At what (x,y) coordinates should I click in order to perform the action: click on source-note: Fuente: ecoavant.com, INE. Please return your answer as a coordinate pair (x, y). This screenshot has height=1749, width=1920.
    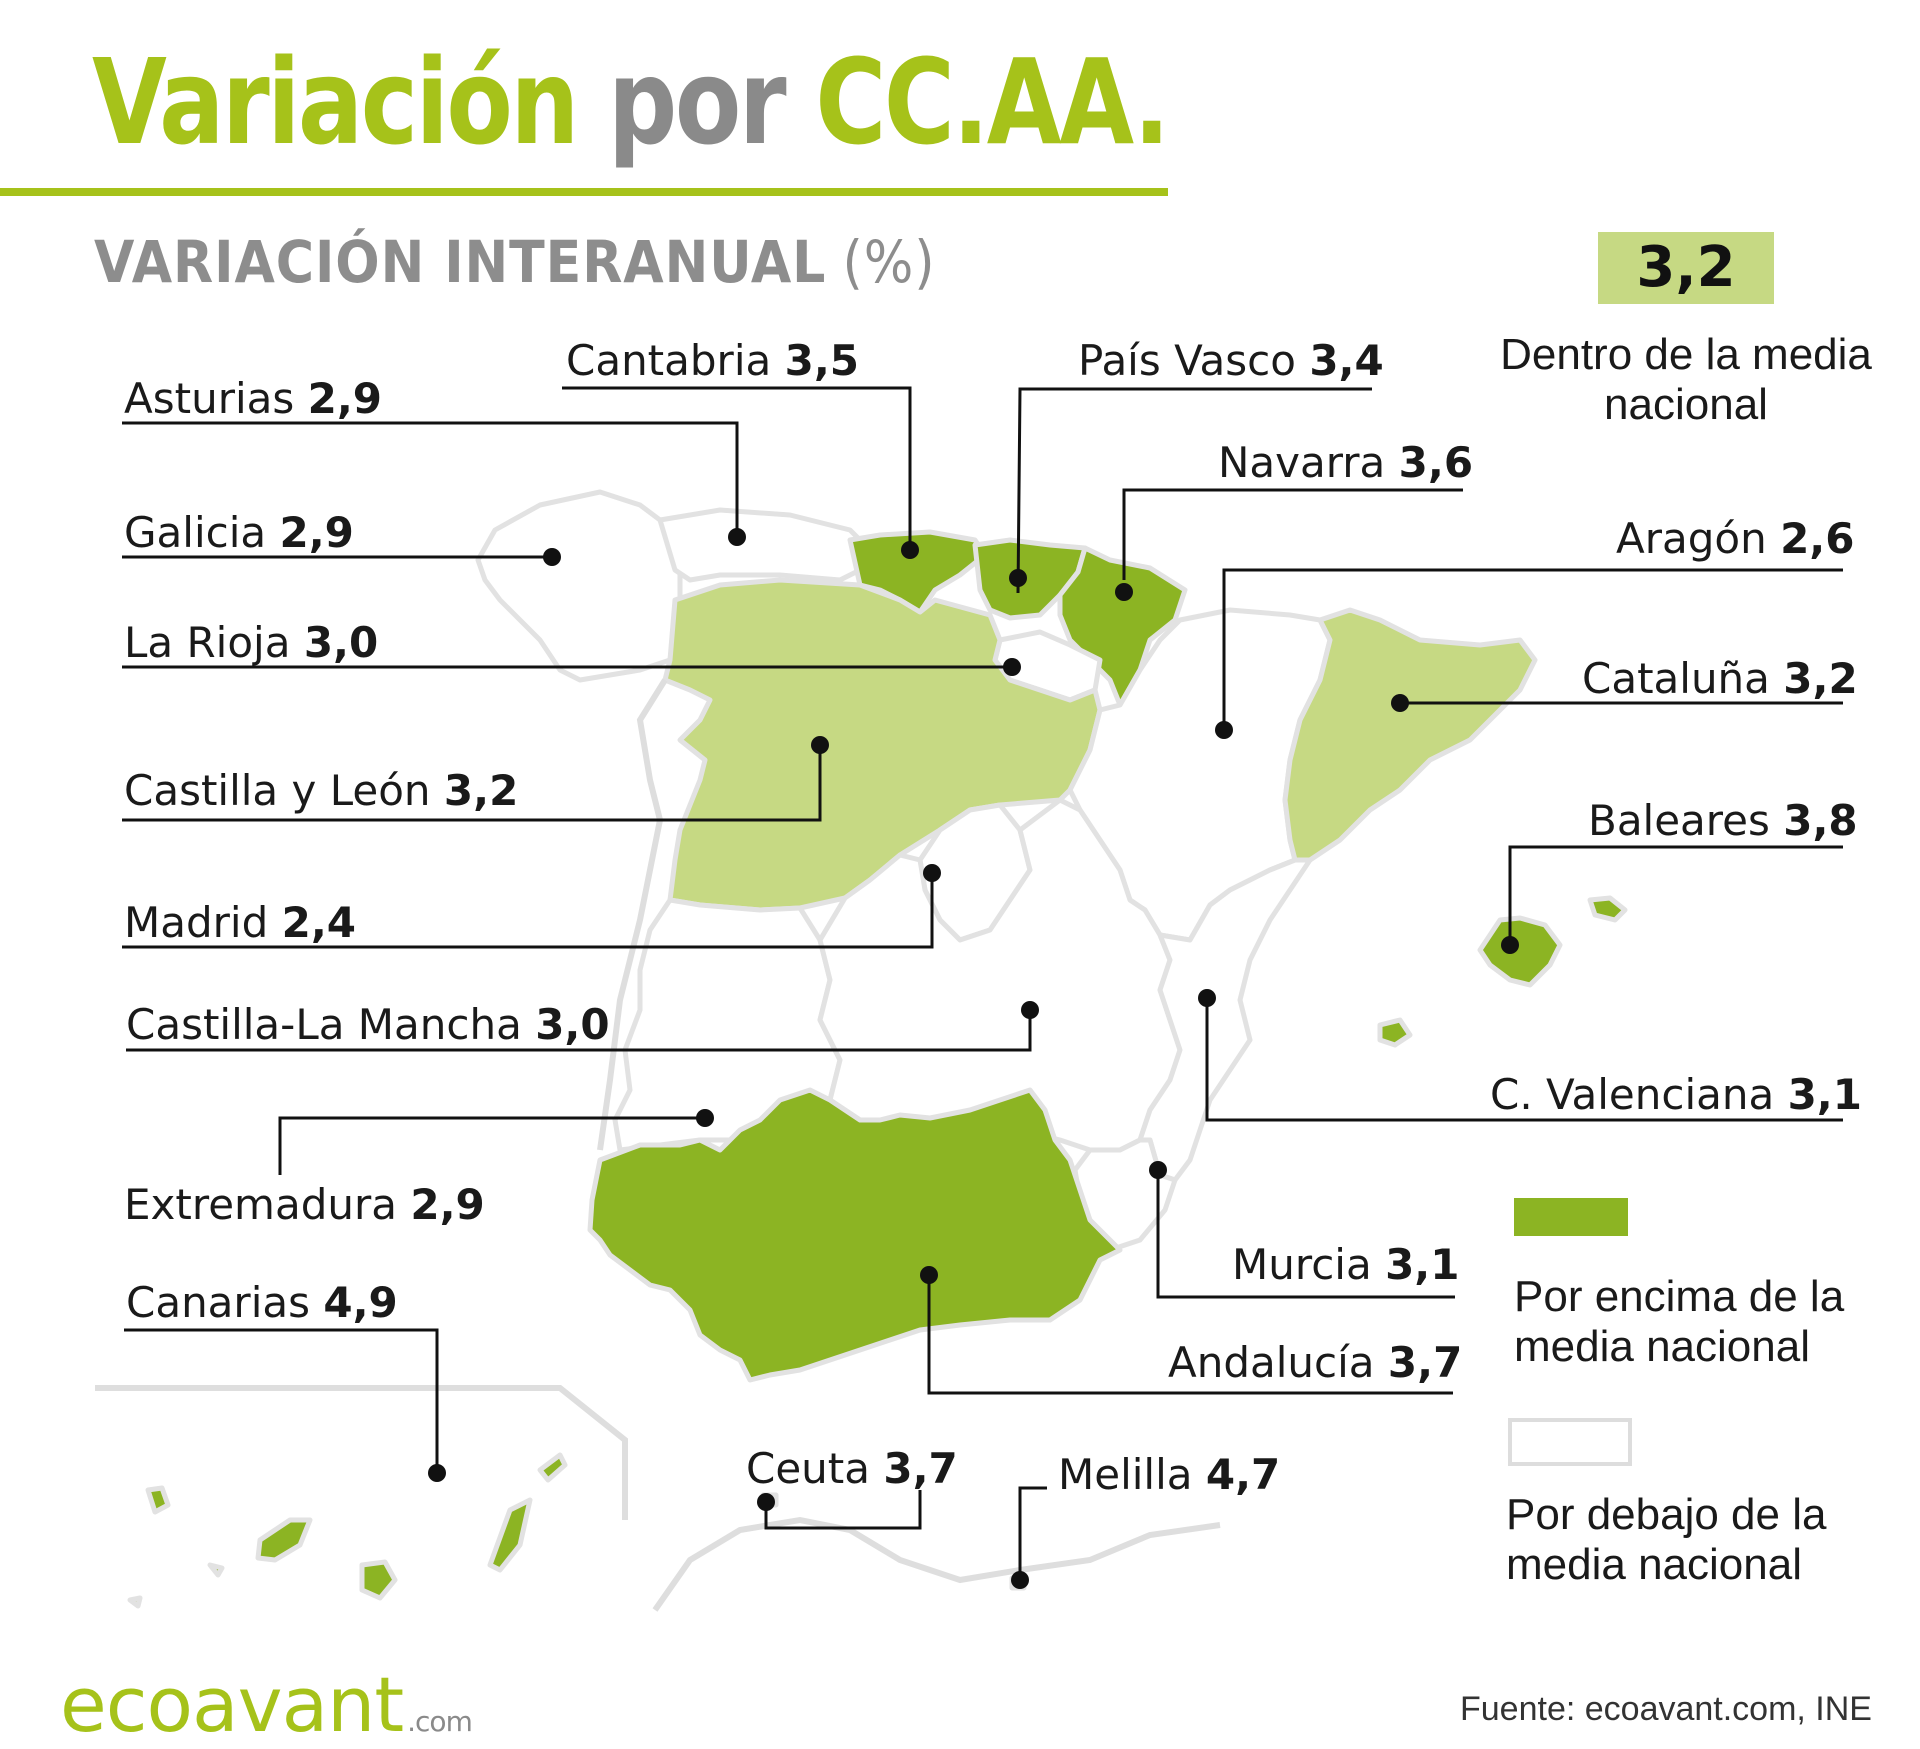
    Looking at the image, I should click on (1666, 1709).